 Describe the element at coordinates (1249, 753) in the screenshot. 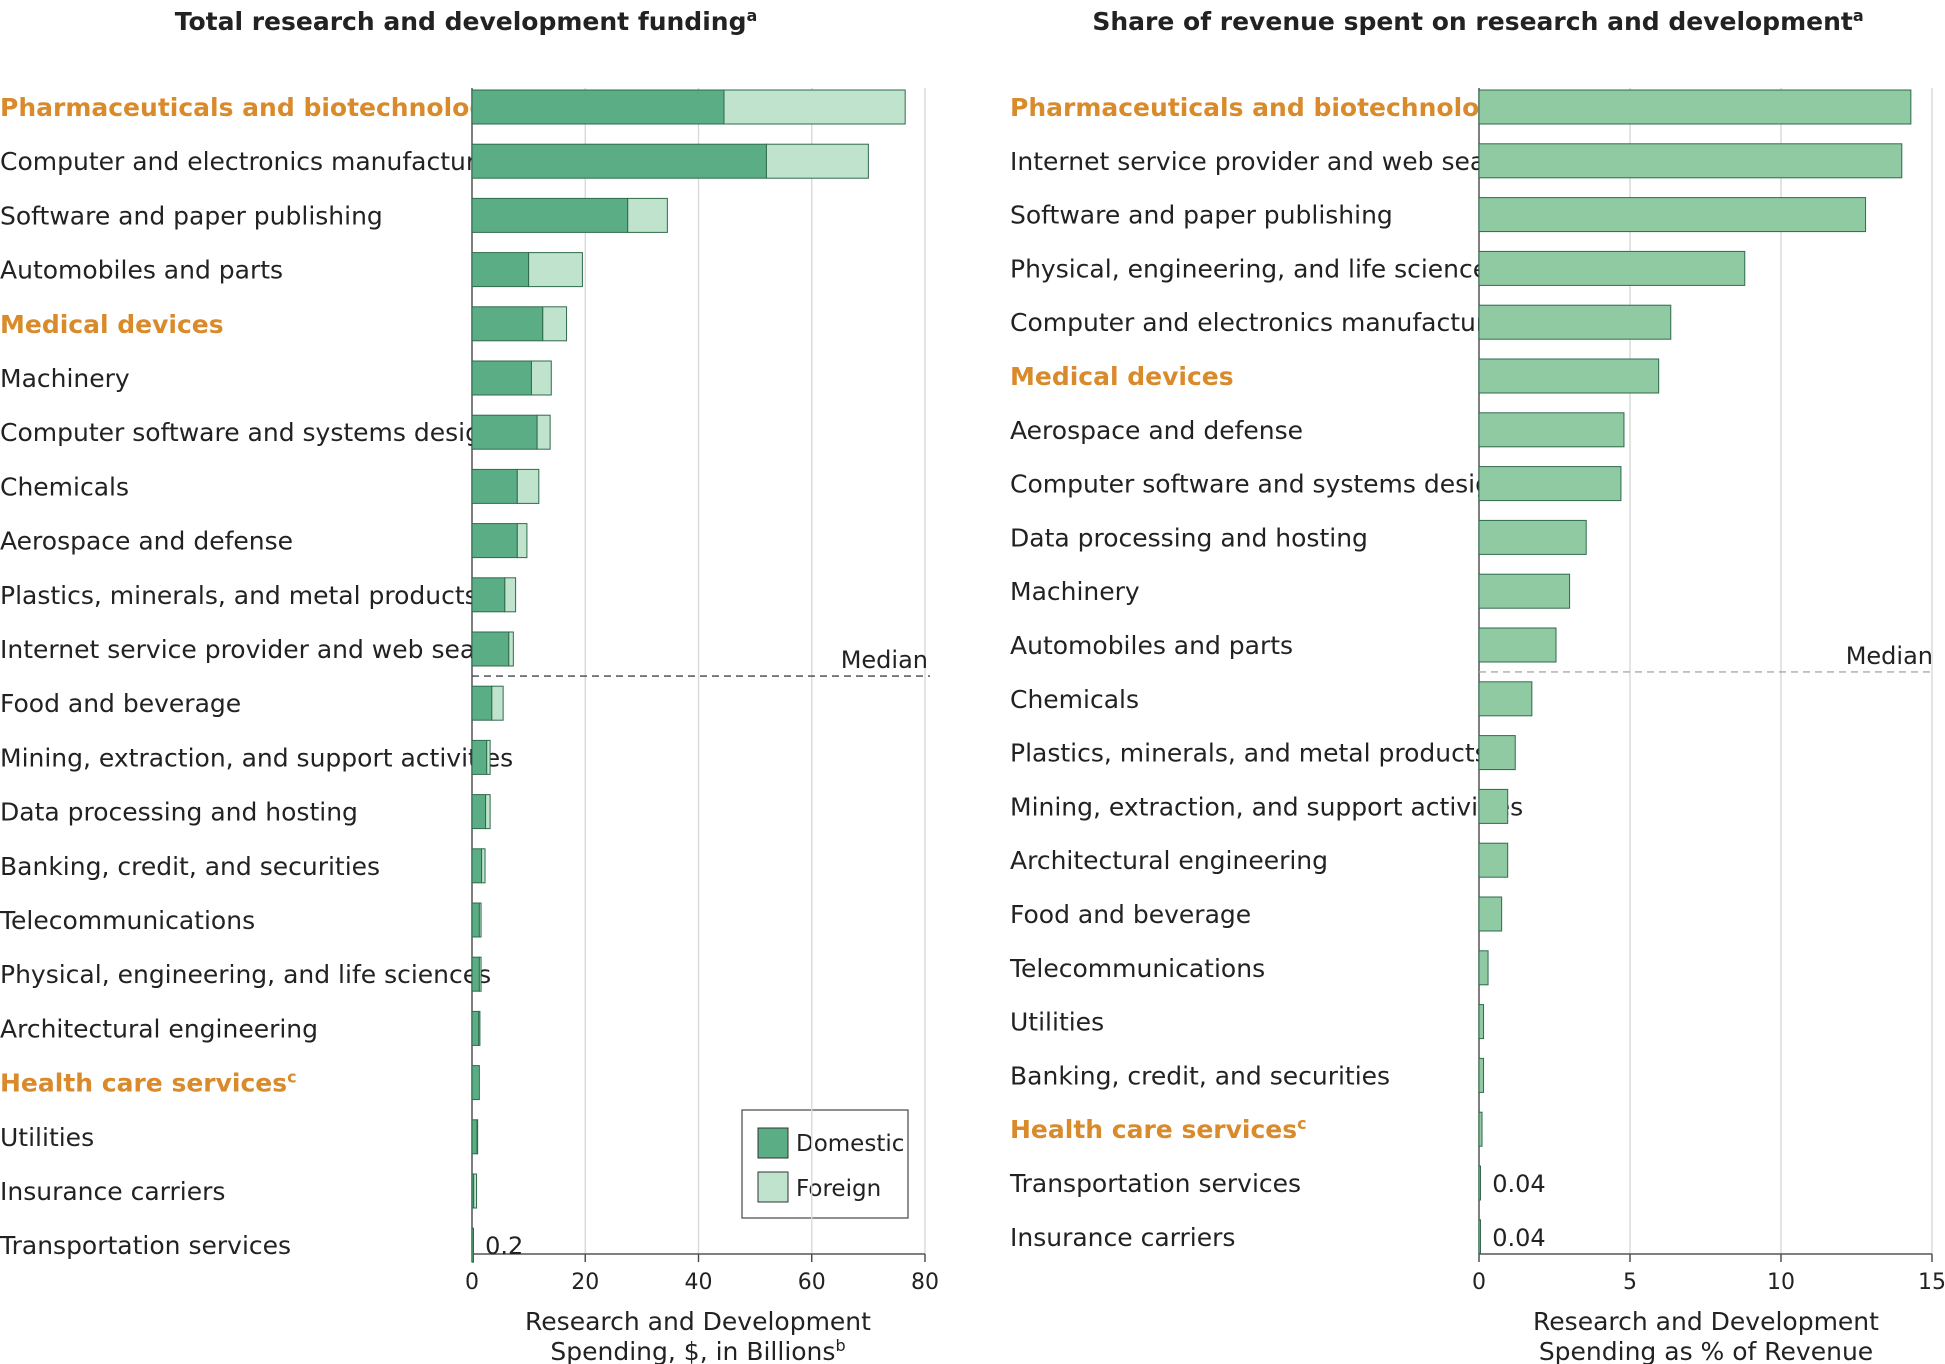

I see `right-category-label-plastics-minerals-and-metal-products: Plastics, minerals, and metal products` at that location.